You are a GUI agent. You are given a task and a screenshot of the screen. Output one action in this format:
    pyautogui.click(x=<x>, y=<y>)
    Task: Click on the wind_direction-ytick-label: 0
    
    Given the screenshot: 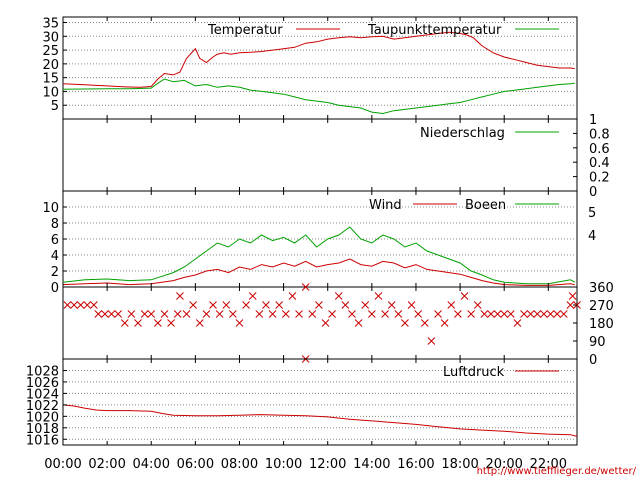 What is the action you would take?
    pyautogui.click(x=593, y=360)
    